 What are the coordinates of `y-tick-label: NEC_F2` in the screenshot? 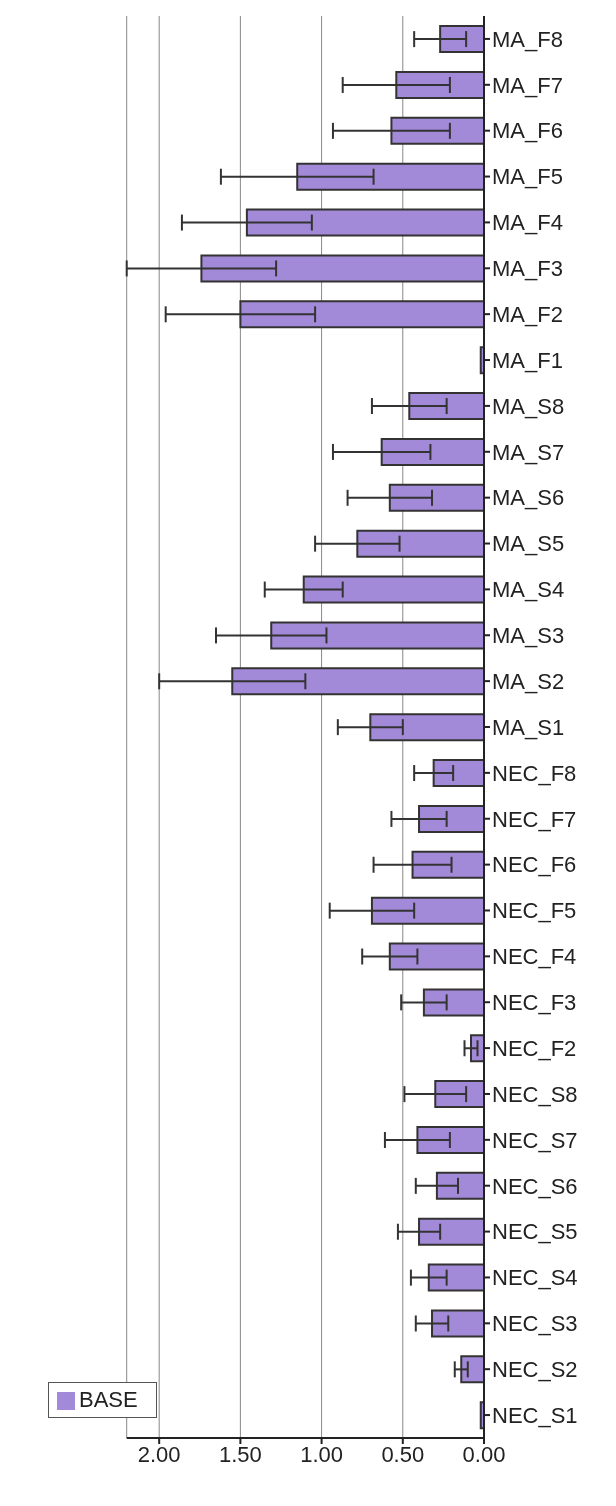 It's located at (534, 1048).